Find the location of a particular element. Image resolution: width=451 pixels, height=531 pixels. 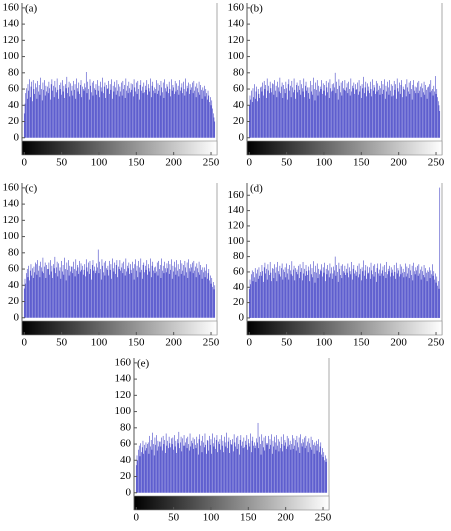

gray-bar is located at coordinates (344, 148).